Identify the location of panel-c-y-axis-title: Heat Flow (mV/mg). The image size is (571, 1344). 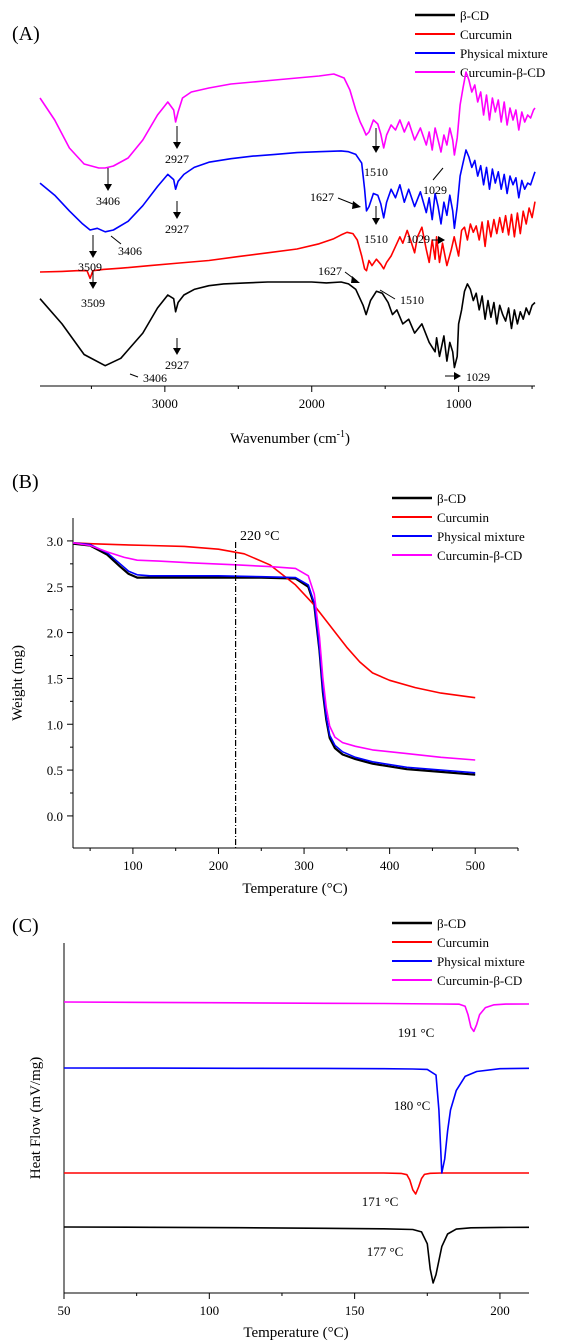
(36, 1118).